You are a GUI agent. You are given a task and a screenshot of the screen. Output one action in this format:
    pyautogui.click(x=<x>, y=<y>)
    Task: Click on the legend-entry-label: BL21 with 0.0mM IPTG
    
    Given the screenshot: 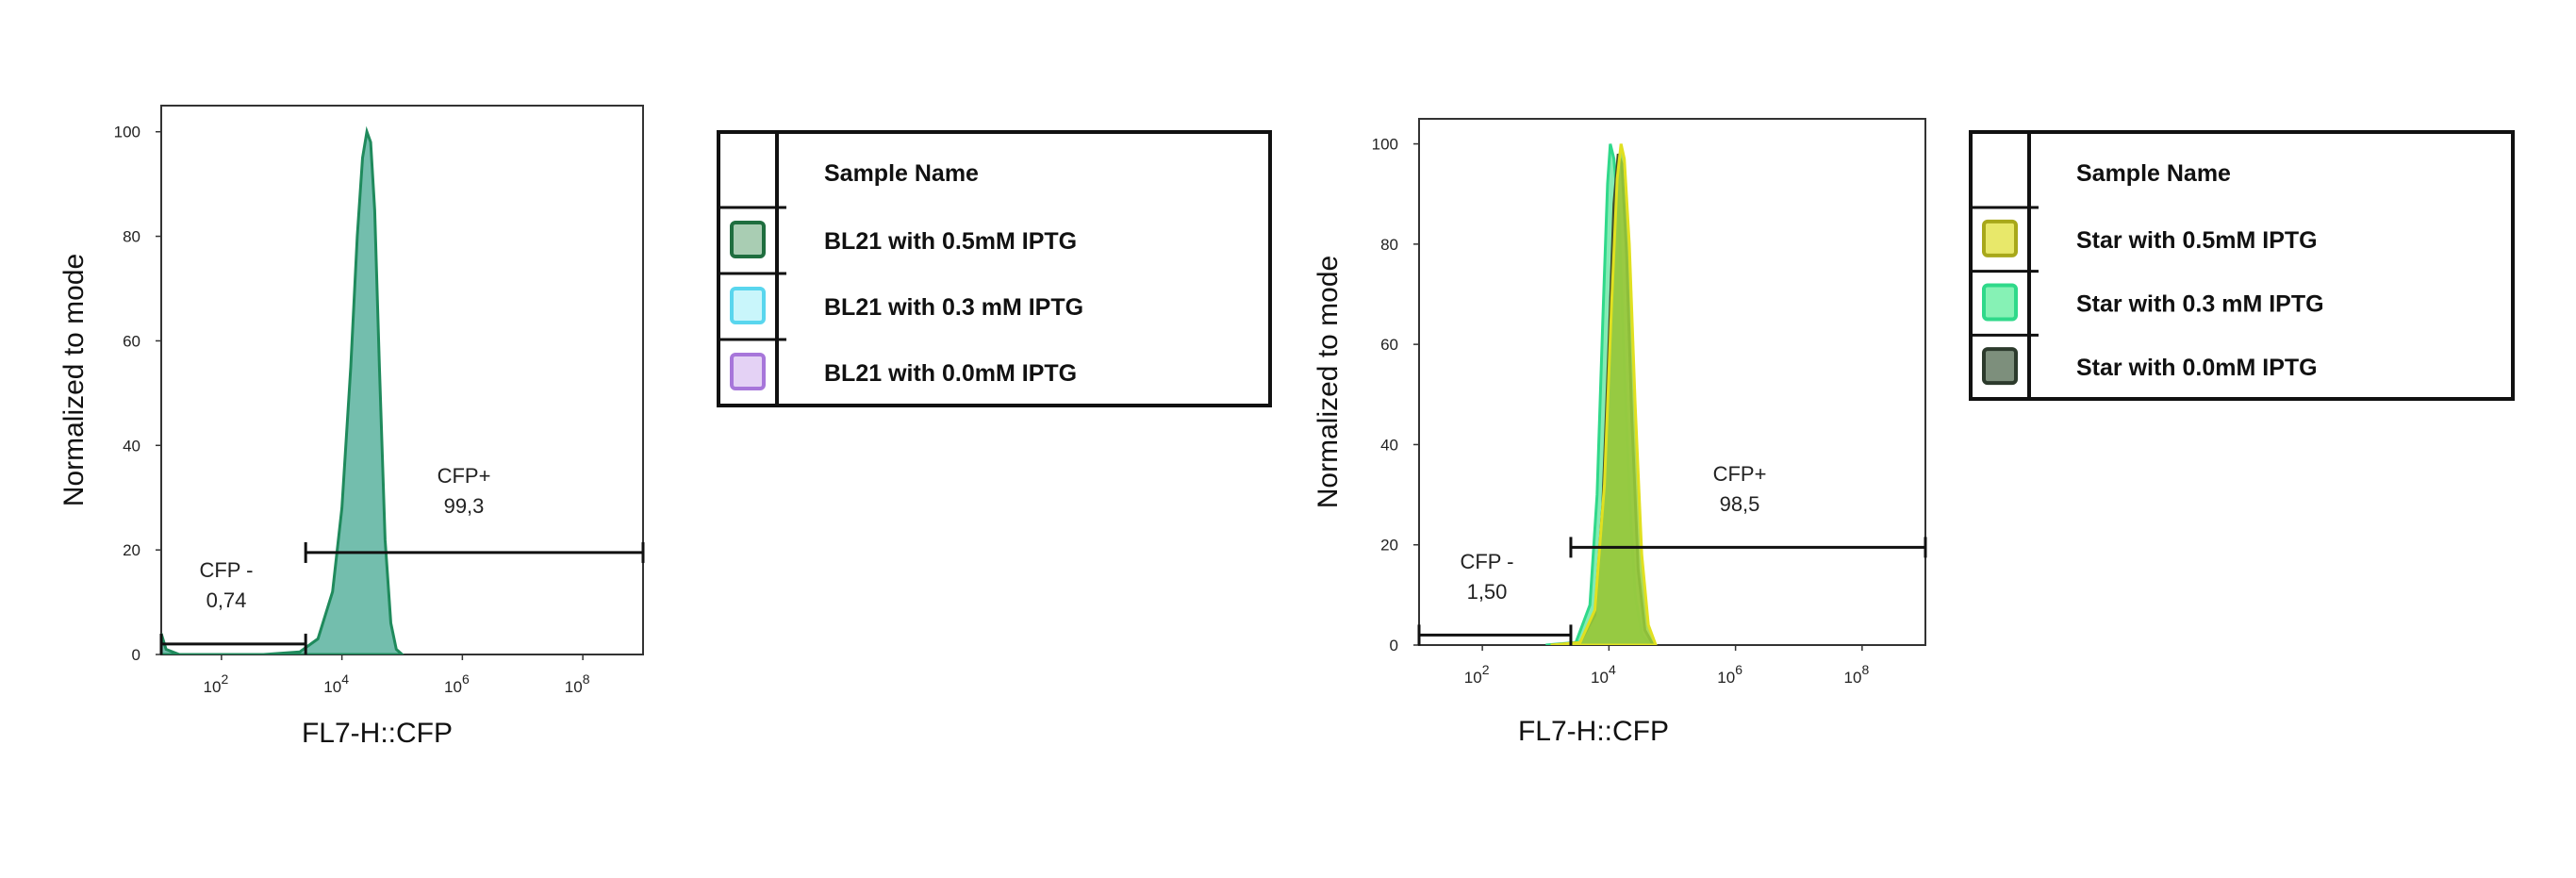 What is the action you would take?
    pyautogui.click(x=950, y=374)
    